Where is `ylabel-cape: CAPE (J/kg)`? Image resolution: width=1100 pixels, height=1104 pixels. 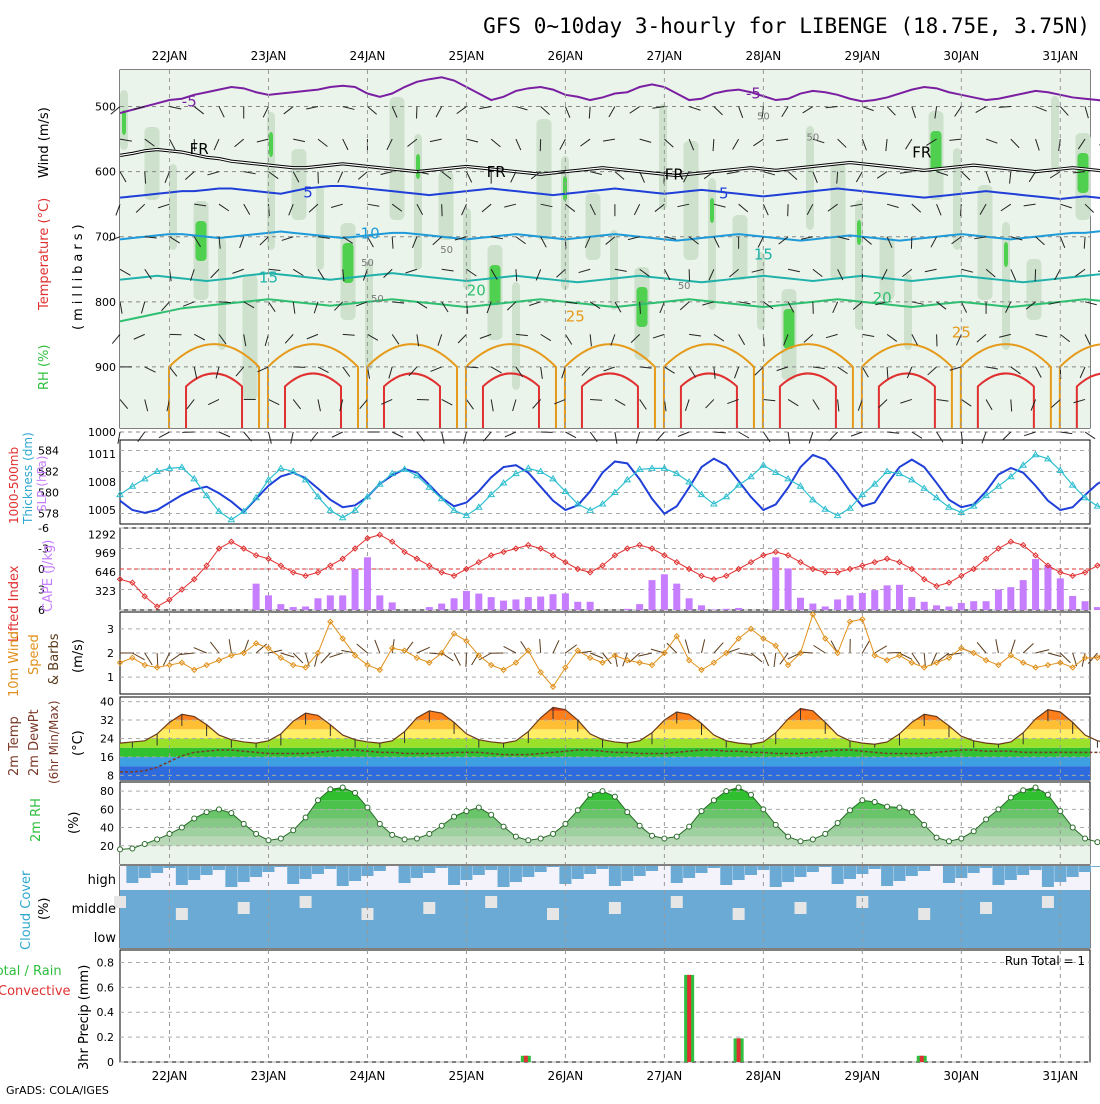
ylabel-cape: CAPE (J/kg) is located at coordinates (48, 576).